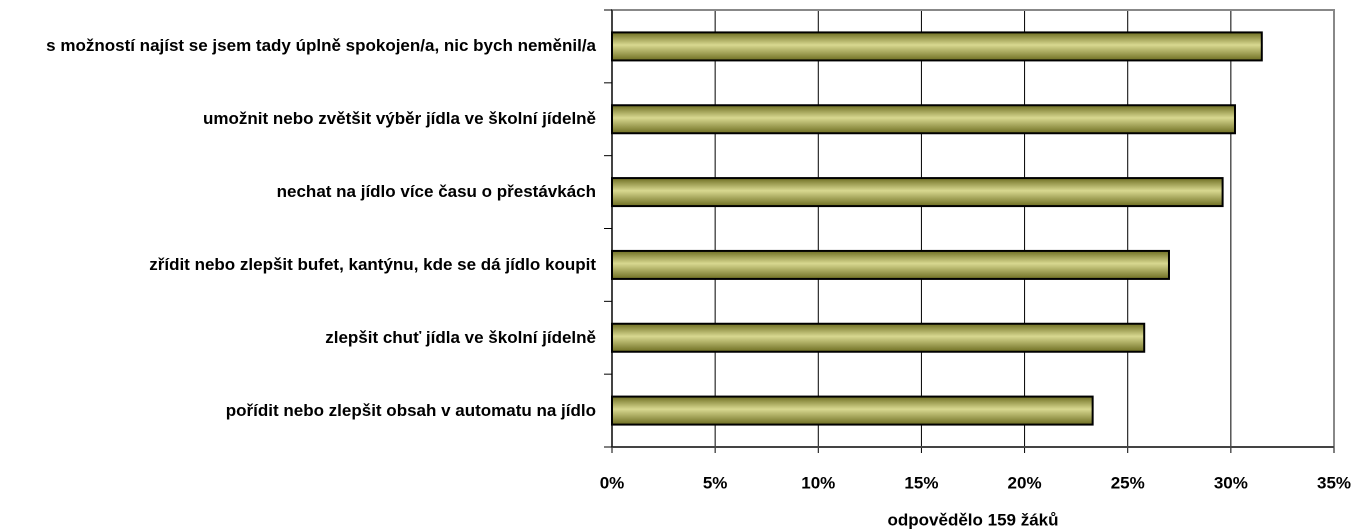 This screenshot has width=1372, height=532. I want to click on y-tick-label: nechat na jídlo více času o přestávkách, so click(436, 192).